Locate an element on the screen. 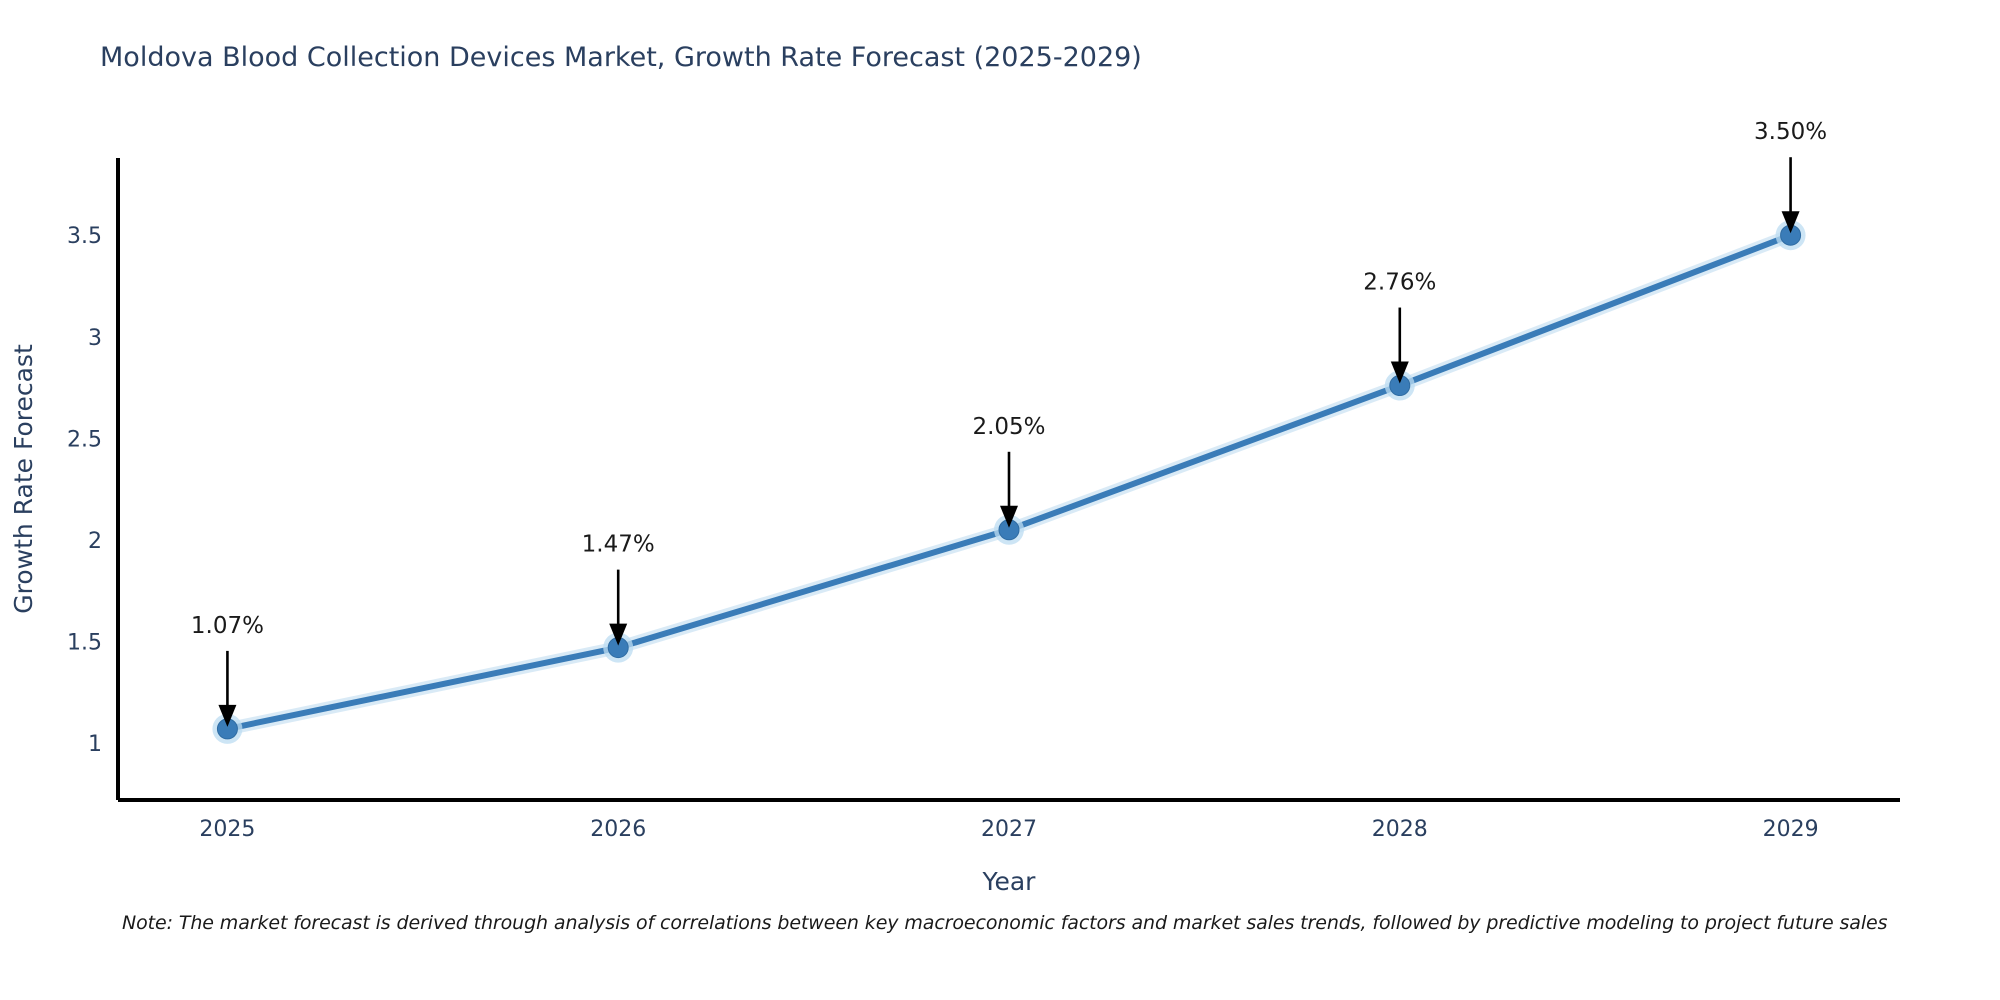 This screenshot has height=1000, width=2000. x-tick-label: 2028 is located at coordinates (1400, 829).